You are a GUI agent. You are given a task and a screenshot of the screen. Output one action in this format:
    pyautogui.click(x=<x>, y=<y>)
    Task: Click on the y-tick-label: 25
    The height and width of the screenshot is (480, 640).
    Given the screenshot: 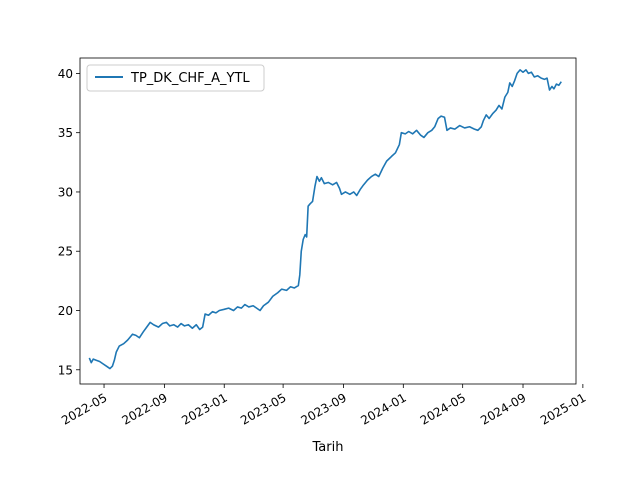 What is the action you would take?
    pyautogui.click(x=65, y=252)
    